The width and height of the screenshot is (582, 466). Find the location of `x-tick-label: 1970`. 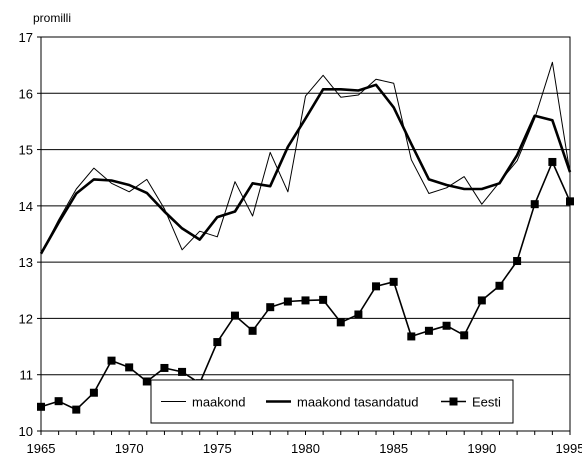

x-tick-label: 1970 is located at coordinates (129, 448).